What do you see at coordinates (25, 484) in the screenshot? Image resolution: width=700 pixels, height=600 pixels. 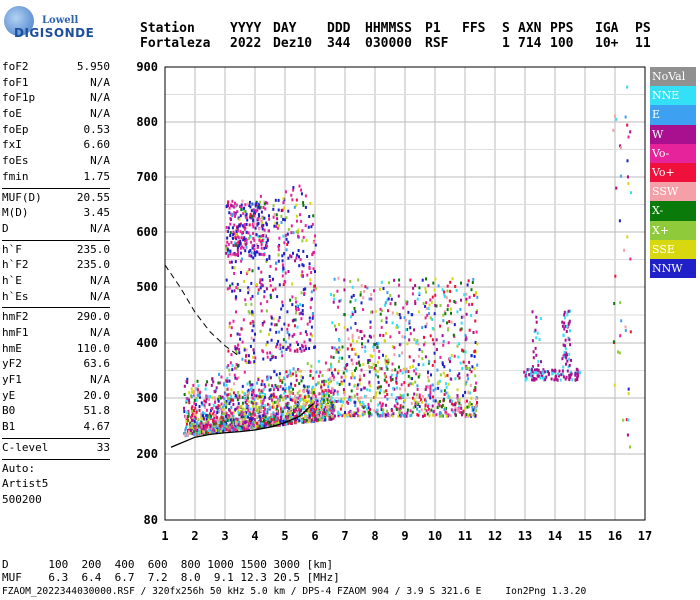 I see `auto-line: Artist5` at bounding box center [25, 484].